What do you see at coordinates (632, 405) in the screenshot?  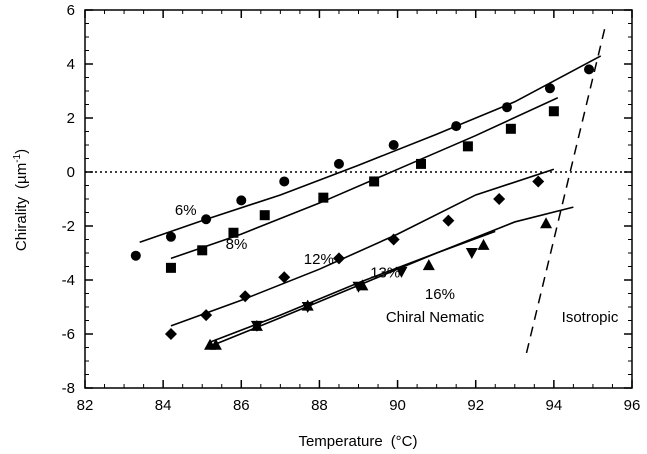 I see `x-tick-label: 96` at bounding box center [632, 405].